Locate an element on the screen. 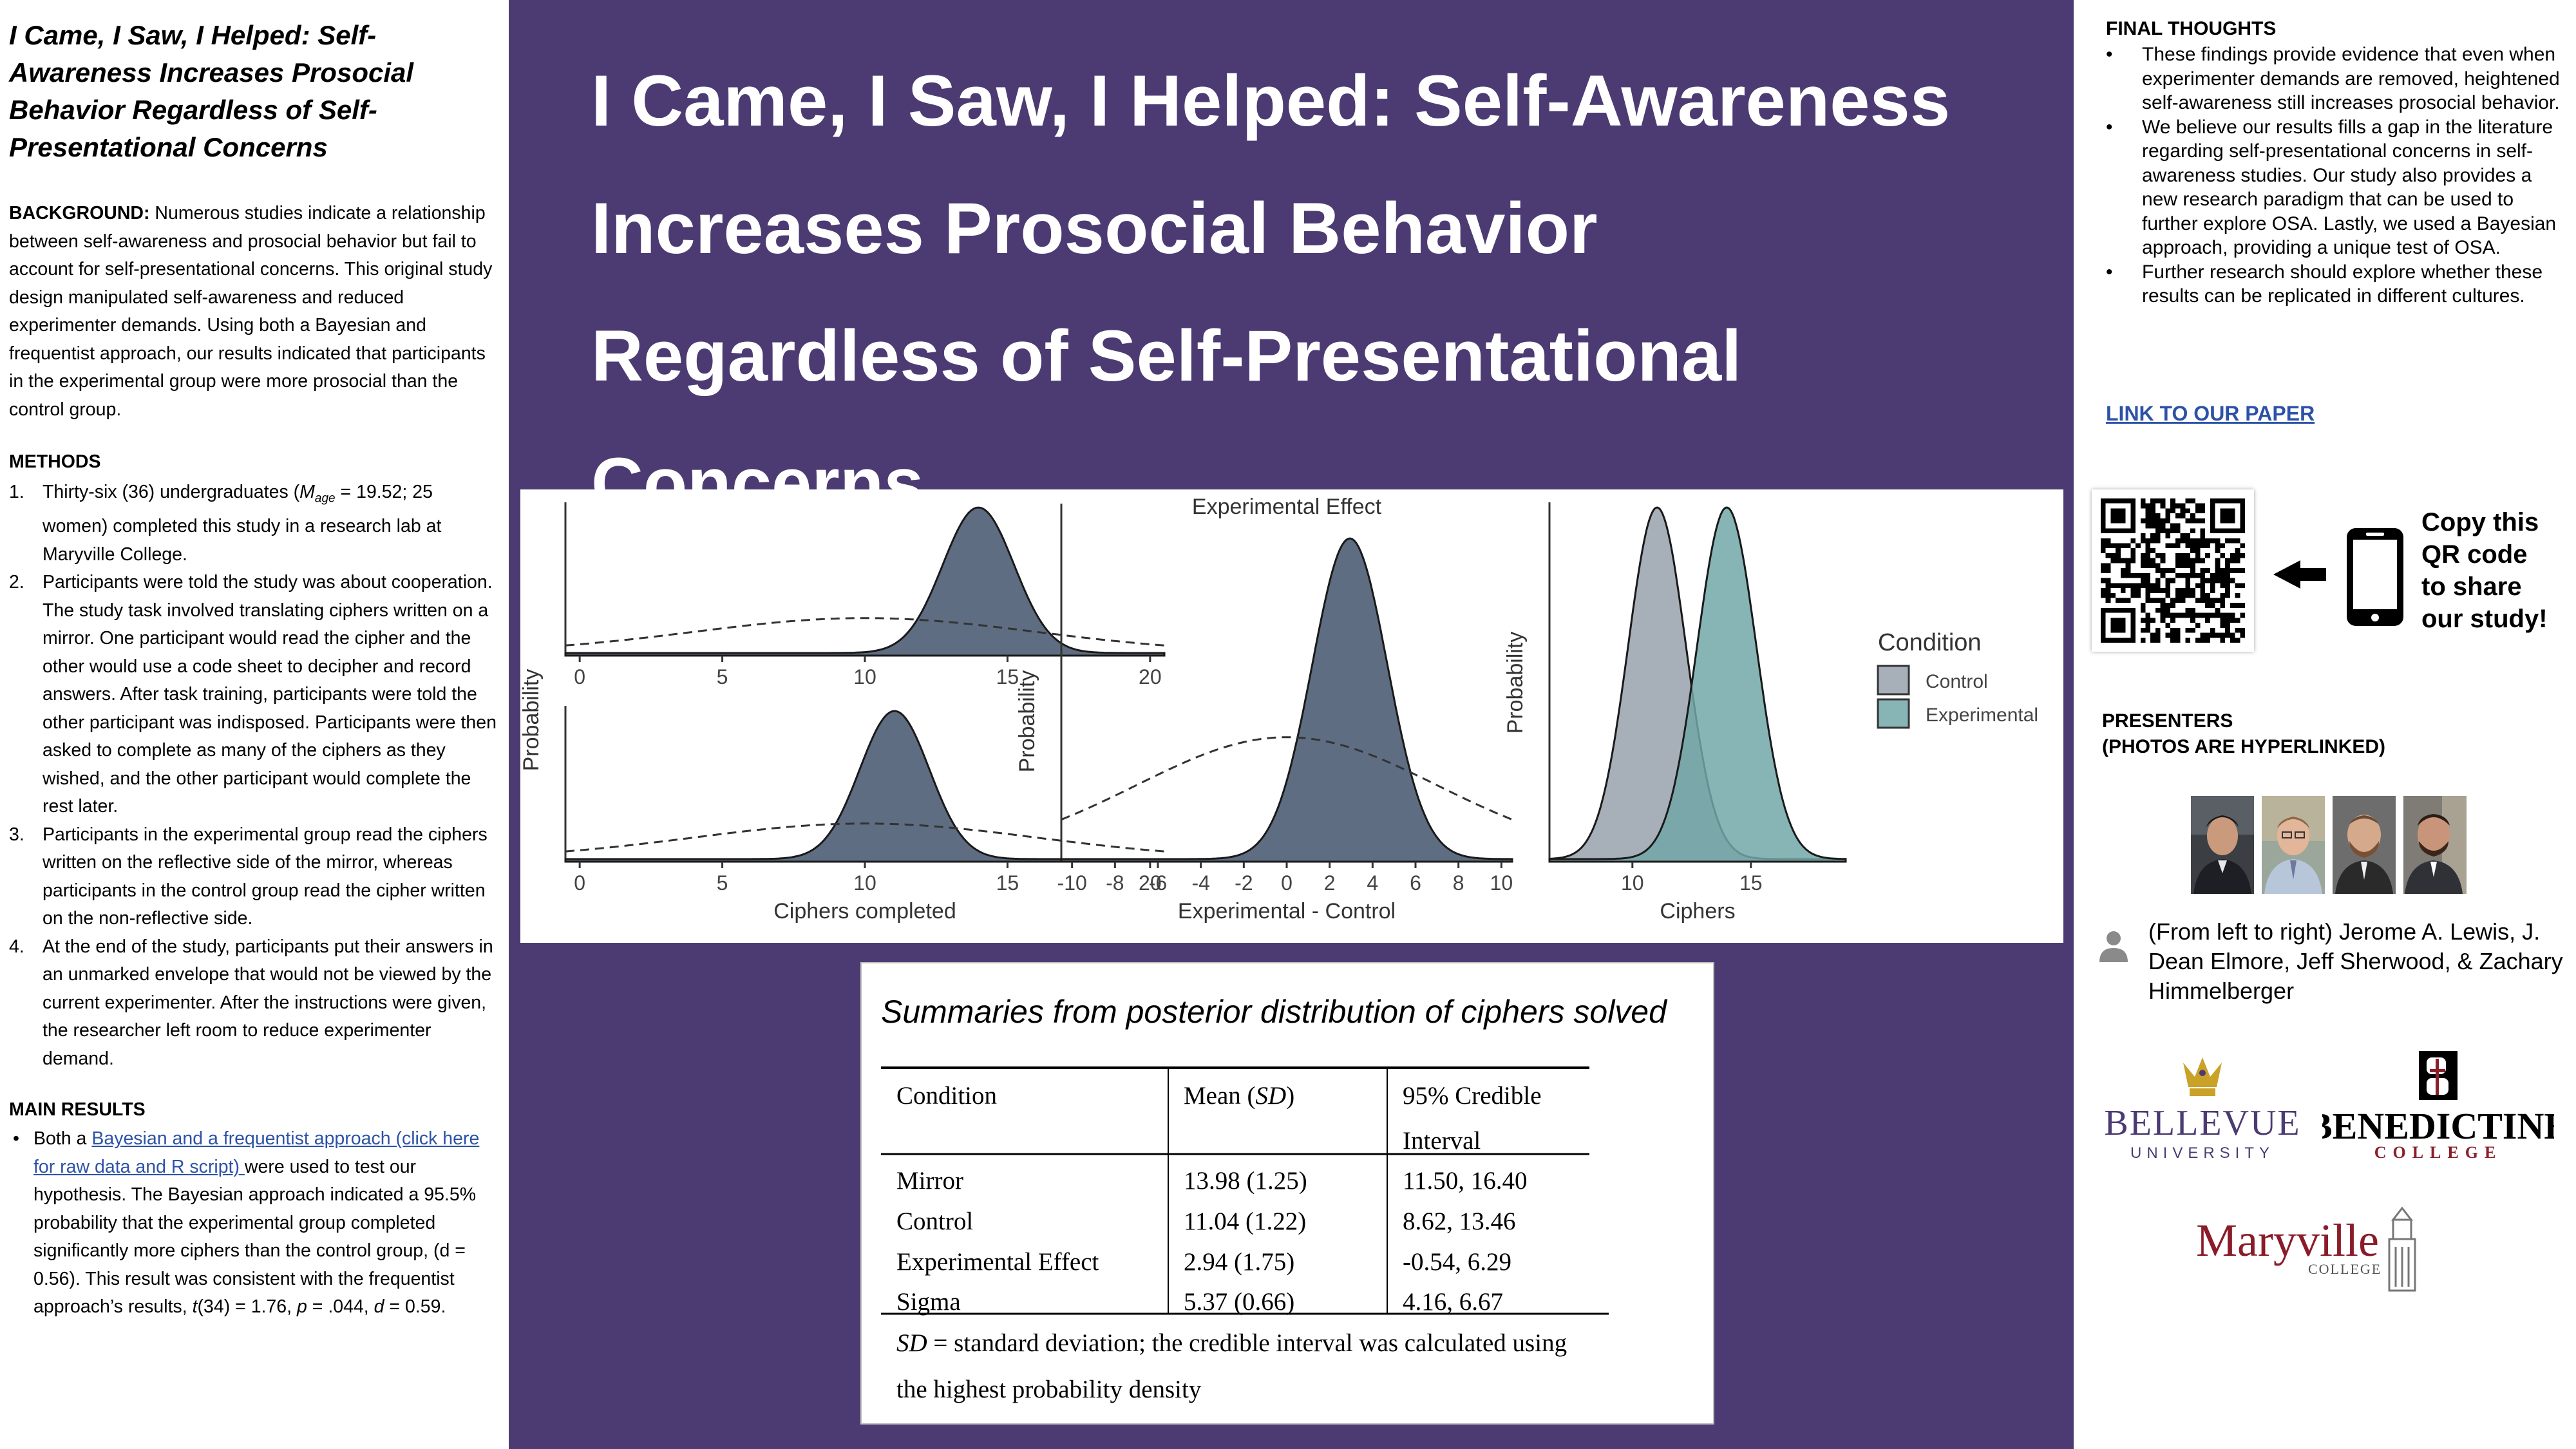 The width and height of the screenshot is (2576, 1449). maryville-name: Maryville is located at coordinates (2287, 1240).